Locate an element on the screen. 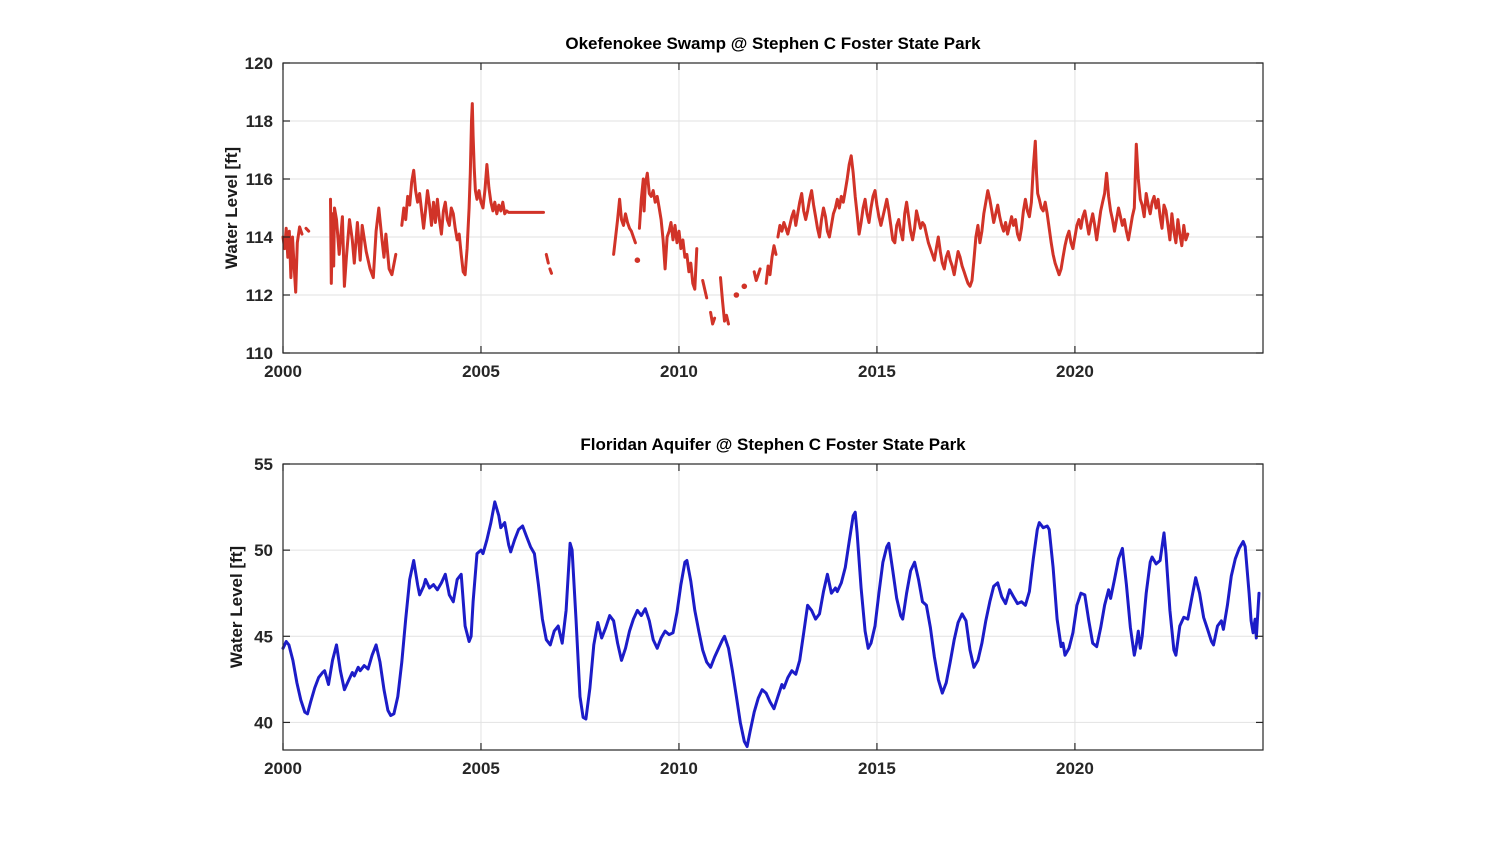 The height and width of the screenshot is (844, 1500). y-tick-label: 114 is located at coordinates (260, 237).